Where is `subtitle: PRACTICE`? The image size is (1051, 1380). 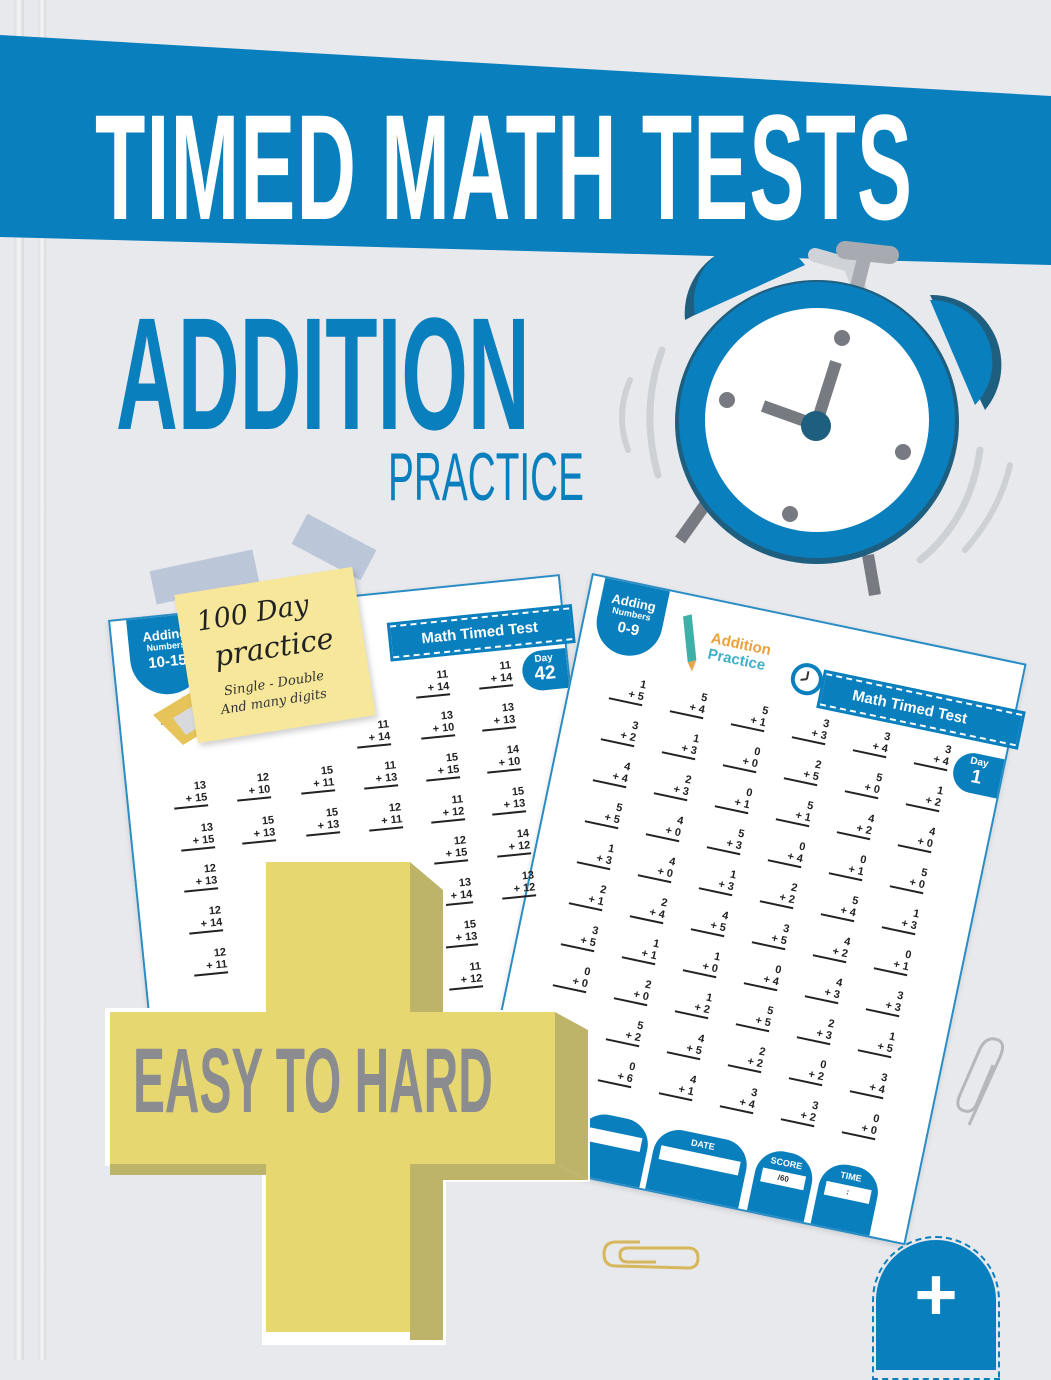 subtitle: PRACTICE is located at coordinates (486, 477).